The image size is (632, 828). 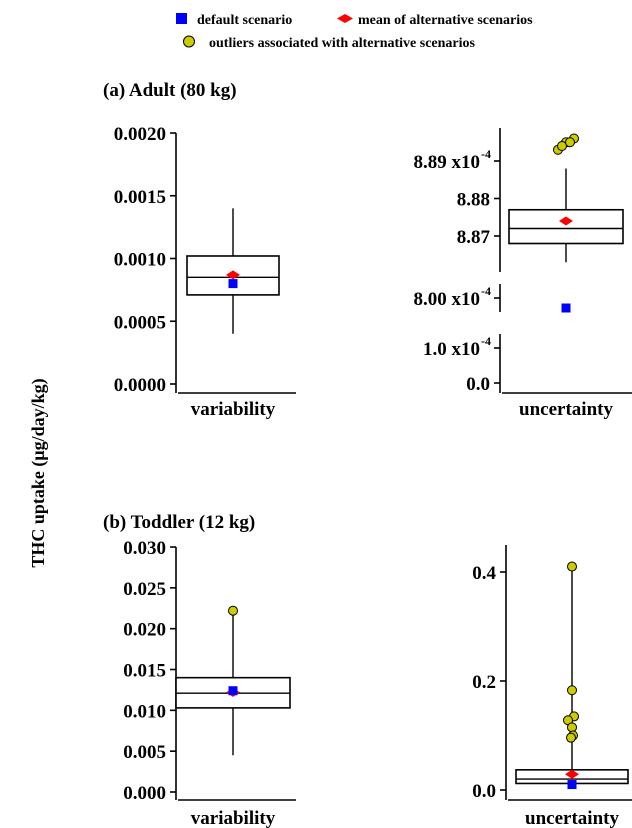 What do you see at coordinates (144, 548) in the screenshot?
I see `y-tick-label: 0.030` at bounding box center [144, 548].